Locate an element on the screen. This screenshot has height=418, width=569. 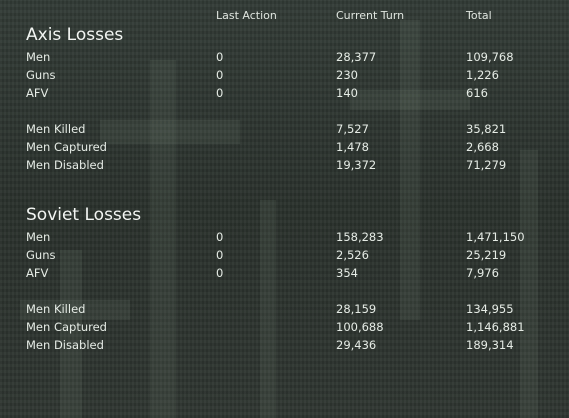
axis-row-afv: AFV 0 140 616 is located at coordinates (284, 95).